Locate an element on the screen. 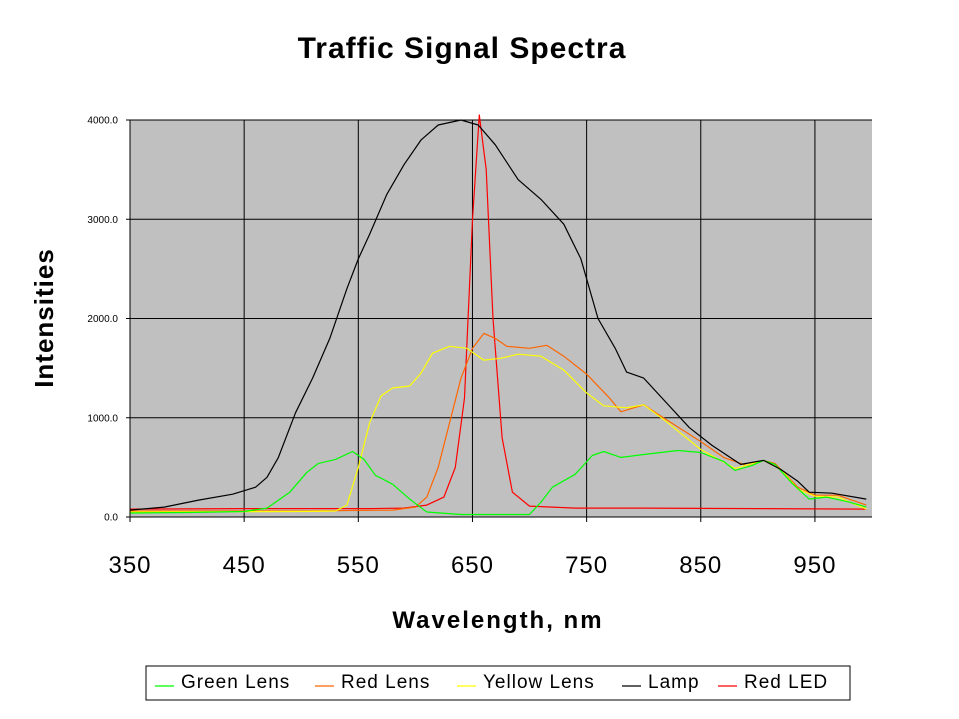 This screenshot has height=719, width=959. legend-label: Red Lens is located at coordinates (385, 682).